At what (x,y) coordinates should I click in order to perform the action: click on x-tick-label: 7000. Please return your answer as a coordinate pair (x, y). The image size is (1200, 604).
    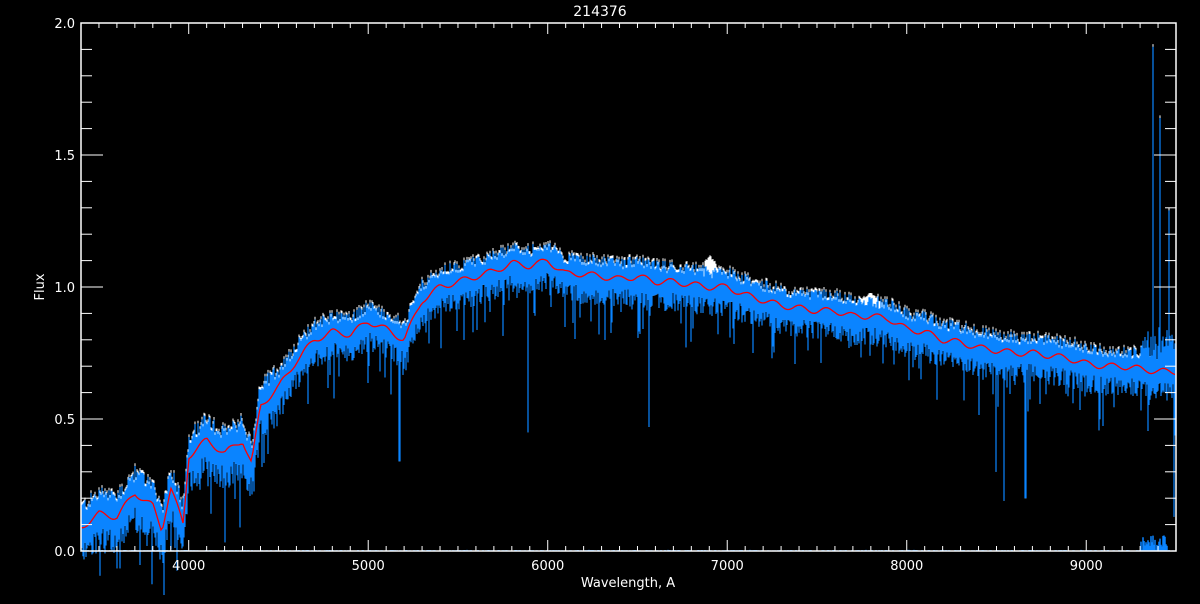
    Looking at the image, I should click on (727, 566).